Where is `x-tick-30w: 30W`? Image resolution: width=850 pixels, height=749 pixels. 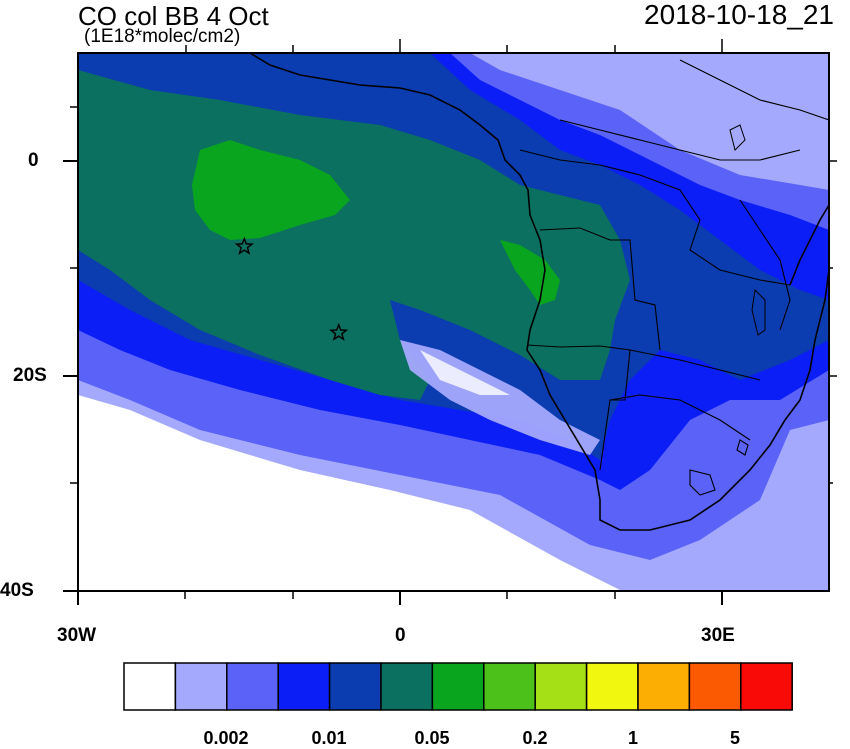
x-tick-30w: 30W is located at coordinates (77, 635).